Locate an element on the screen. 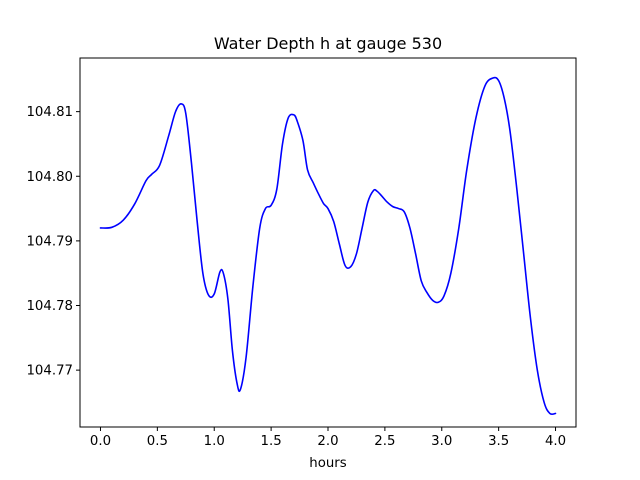  x-tick-label: 2.0 is located at coordinates (327, 441).